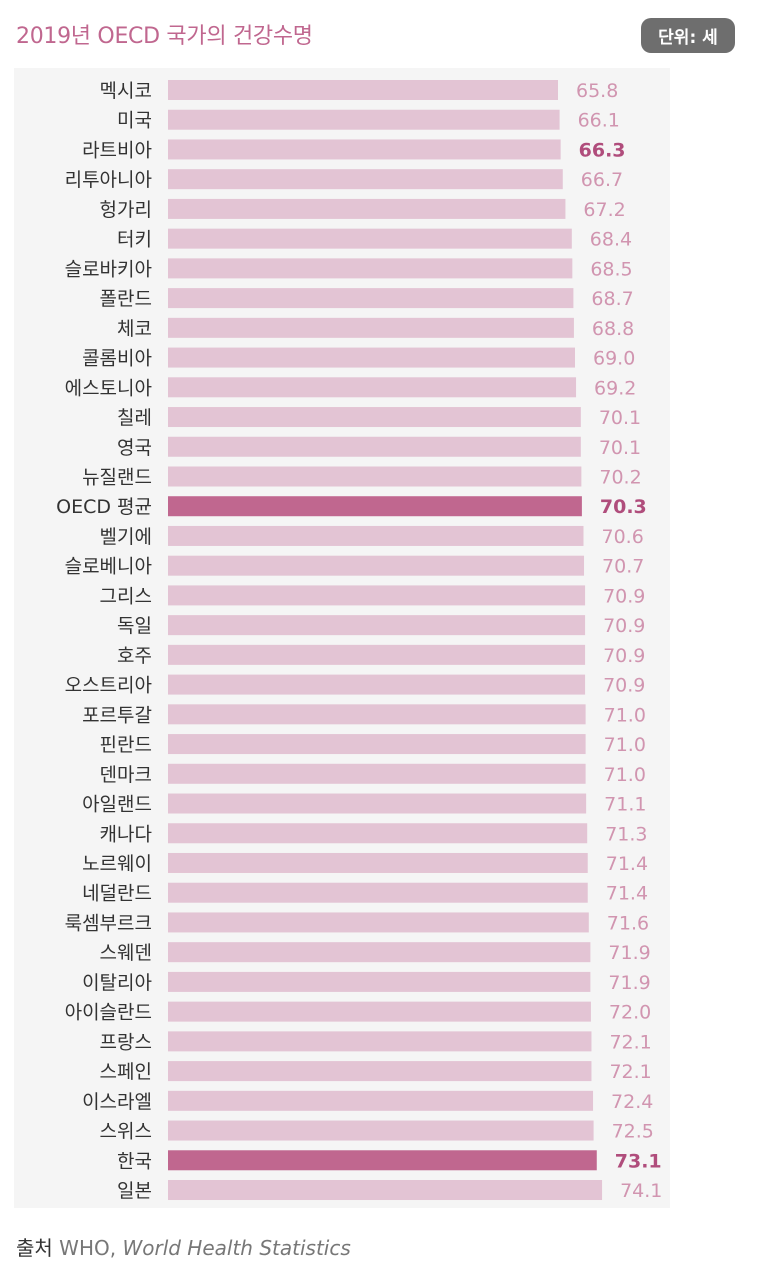 This screenshot has height=1272, width=767. I want to click on value-label: 69.0, so click(614, 359).